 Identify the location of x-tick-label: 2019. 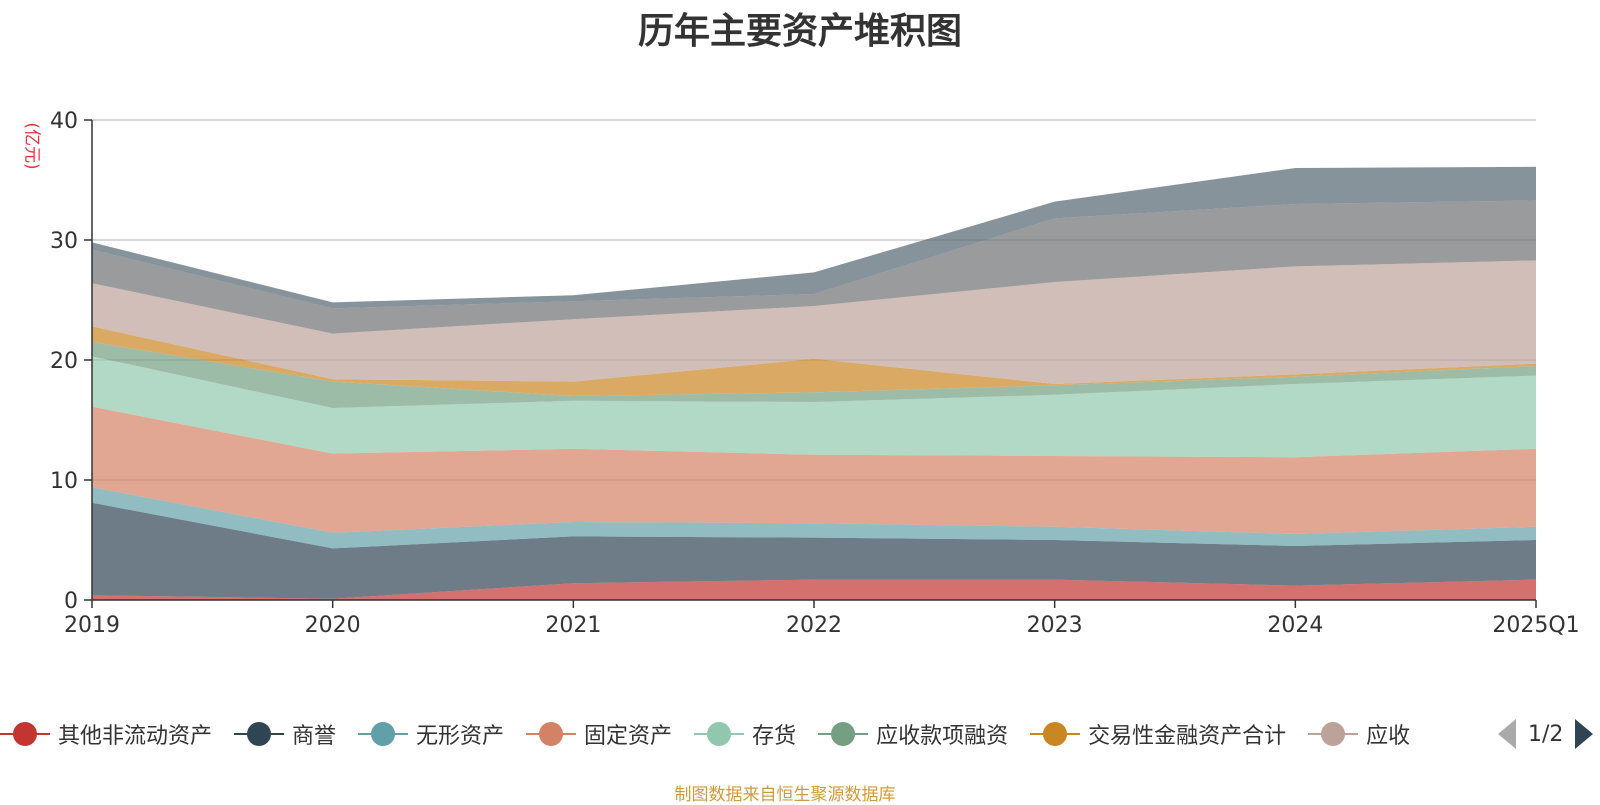
(92, 625).